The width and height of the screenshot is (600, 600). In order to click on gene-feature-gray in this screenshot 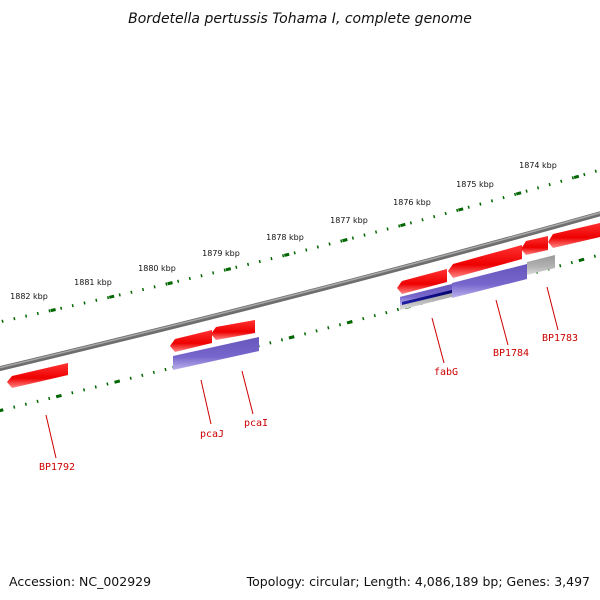, I will do `click(541, 265)`.